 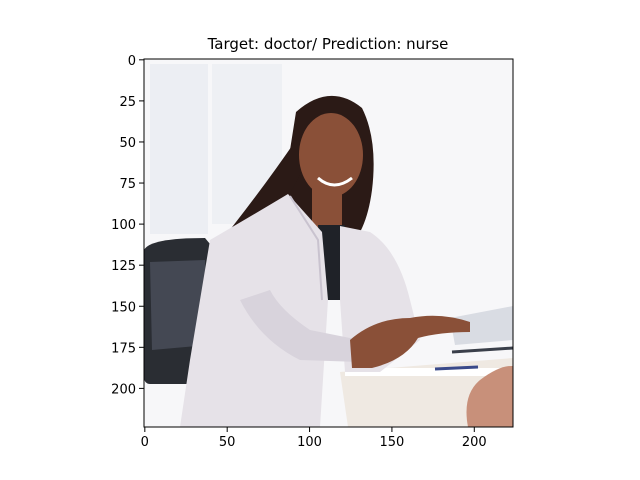 I want to click on x-tick-label: 0, so click(x=145, y=442).